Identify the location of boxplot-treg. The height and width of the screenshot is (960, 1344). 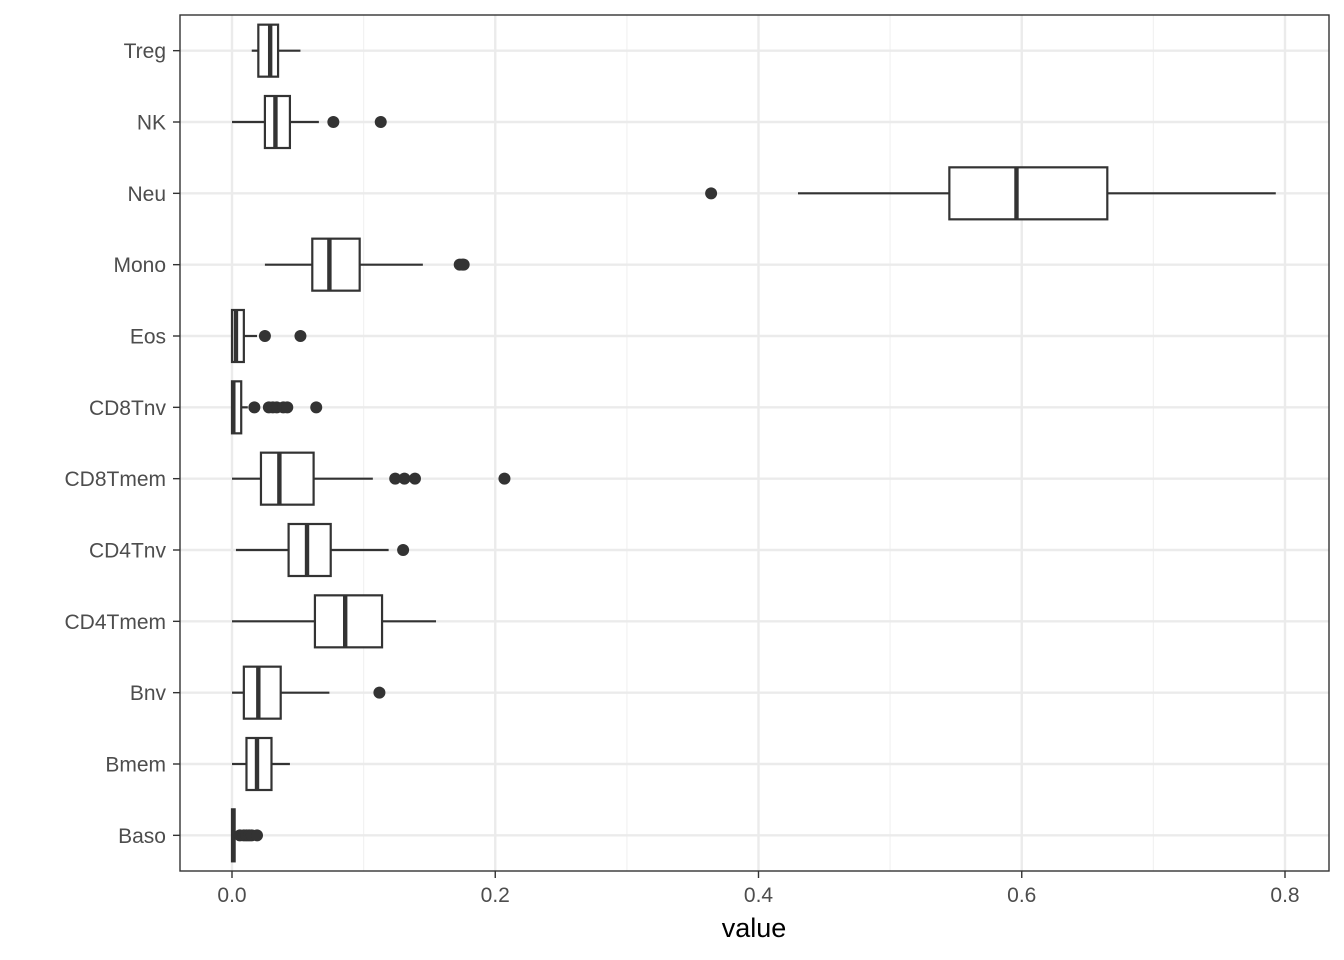
(276, 50).